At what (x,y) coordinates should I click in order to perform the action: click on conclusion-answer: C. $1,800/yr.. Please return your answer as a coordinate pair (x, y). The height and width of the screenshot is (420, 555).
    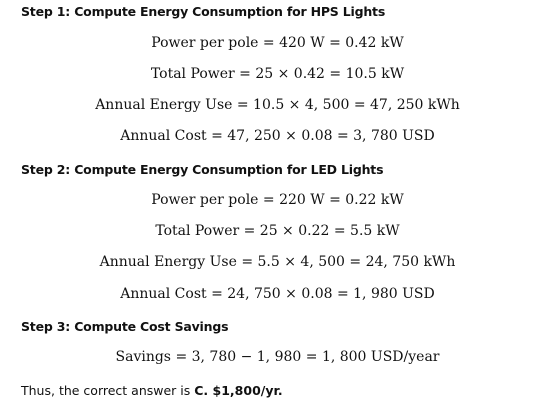
    Looking at the image, I should click on (238, 390).